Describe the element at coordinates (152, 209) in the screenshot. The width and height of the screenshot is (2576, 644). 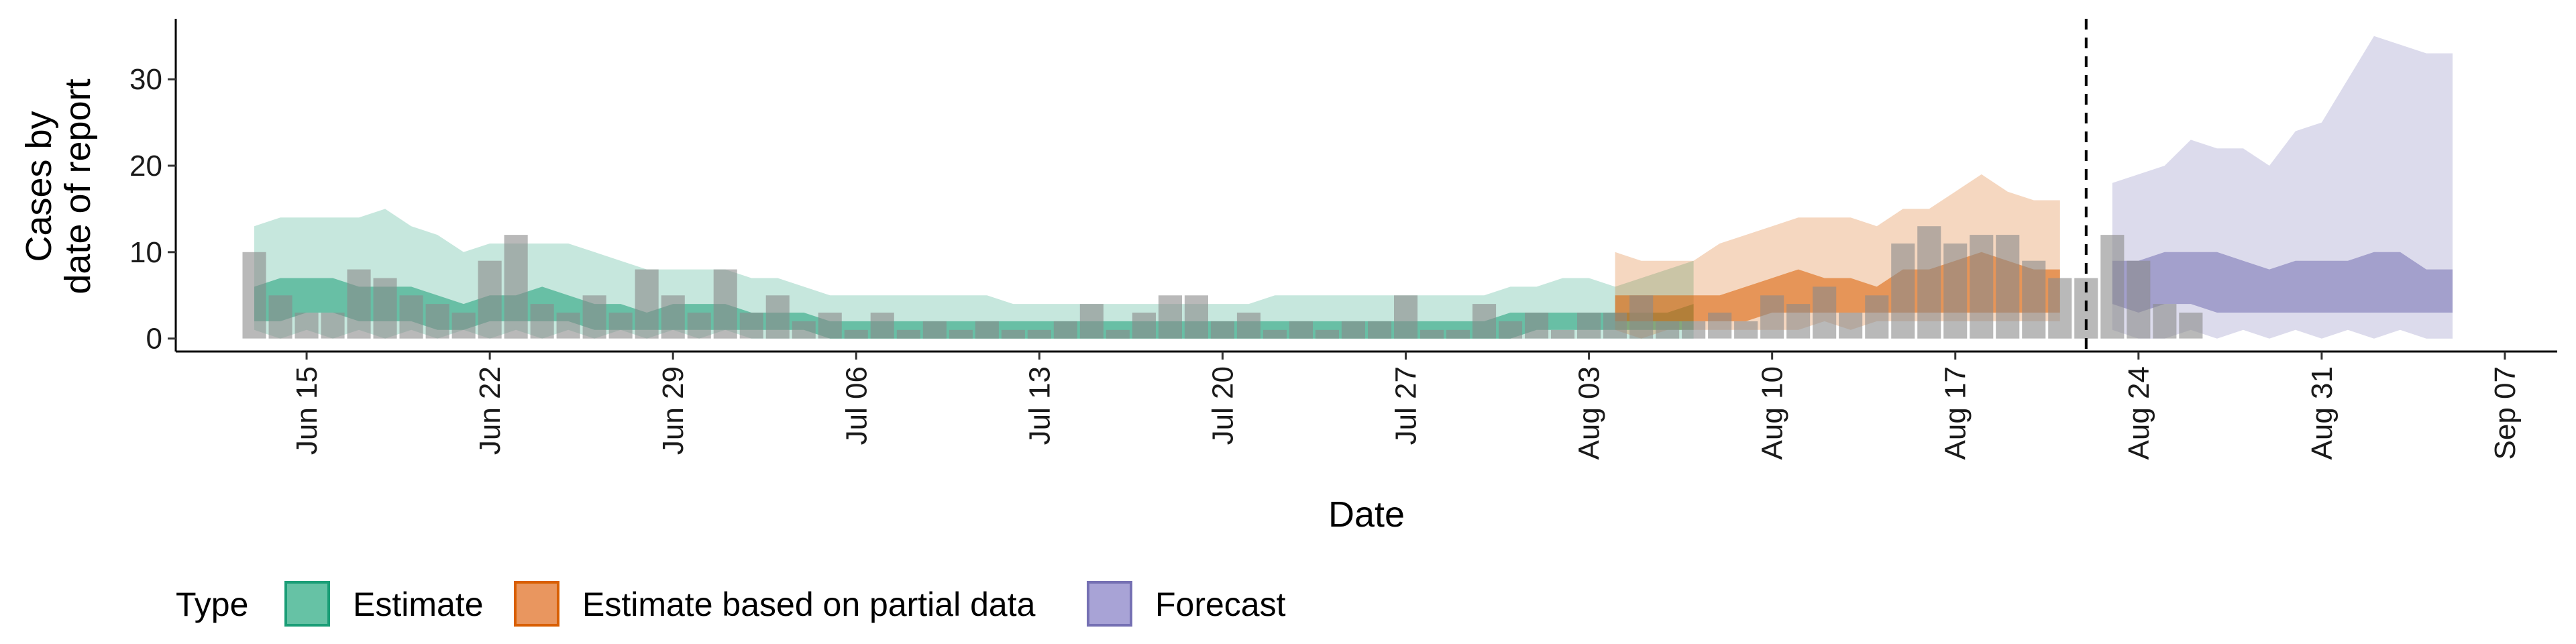
I see `y-axis-ticks: 0 10 20 30` at that location.